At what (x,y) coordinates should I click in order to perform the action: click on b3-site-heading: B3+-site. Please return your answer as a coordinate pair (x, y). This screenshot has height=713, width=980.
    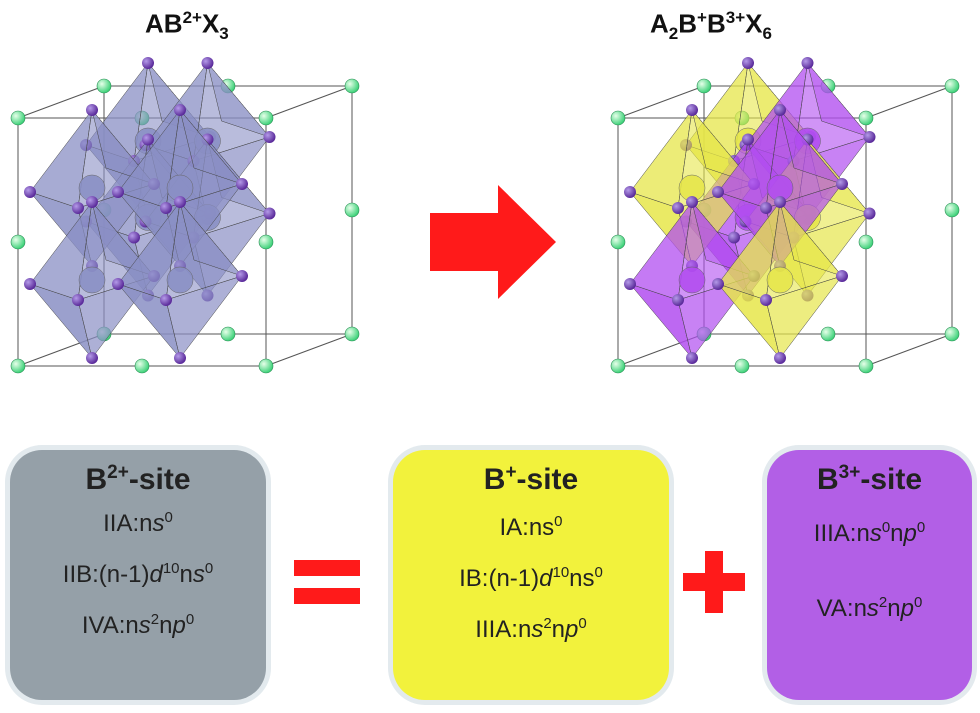
    Looking at the image, I should click on (869, 479).